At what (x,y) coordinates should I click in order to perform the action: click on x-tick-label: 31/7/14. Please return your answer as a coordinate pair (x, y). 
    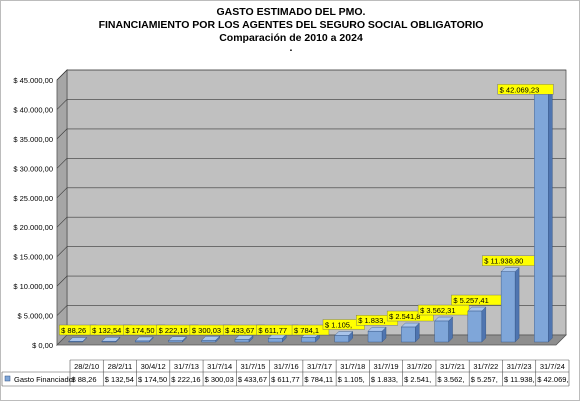
    Looking at the image, I should click on (219, 366).